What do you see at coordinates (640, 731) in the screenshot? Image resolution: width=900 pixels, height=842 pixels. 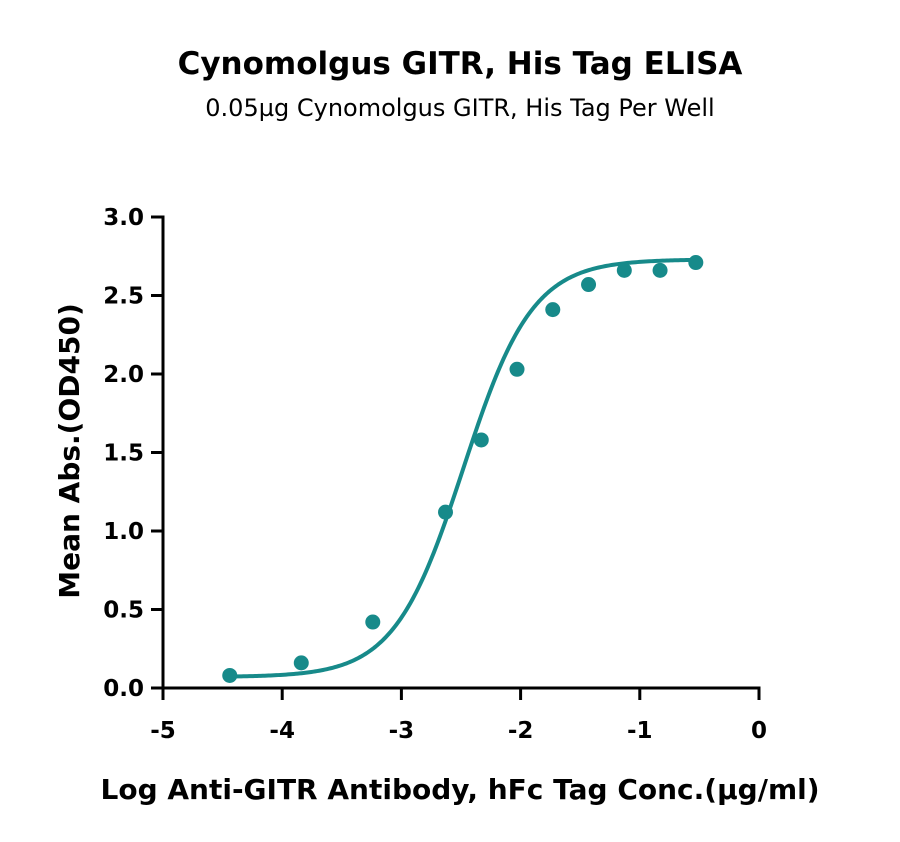 I see `x-tick-label: -1` at bounding box center [640, 731].